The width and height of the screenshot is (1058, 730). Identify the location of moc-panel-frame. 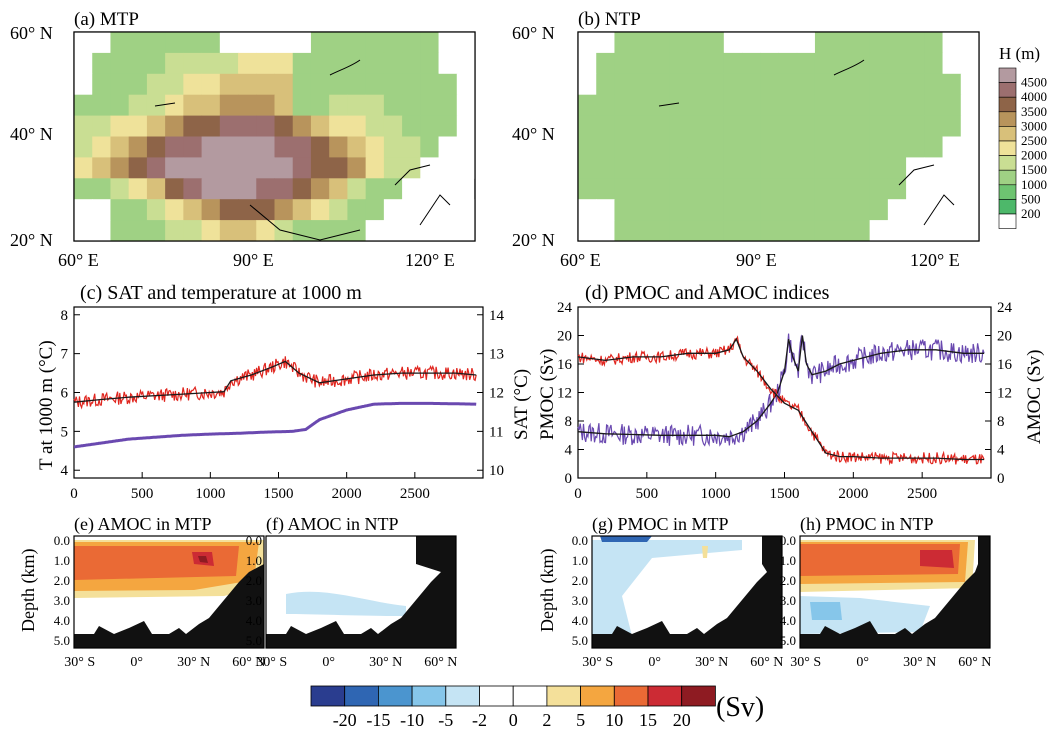
(169, 592).